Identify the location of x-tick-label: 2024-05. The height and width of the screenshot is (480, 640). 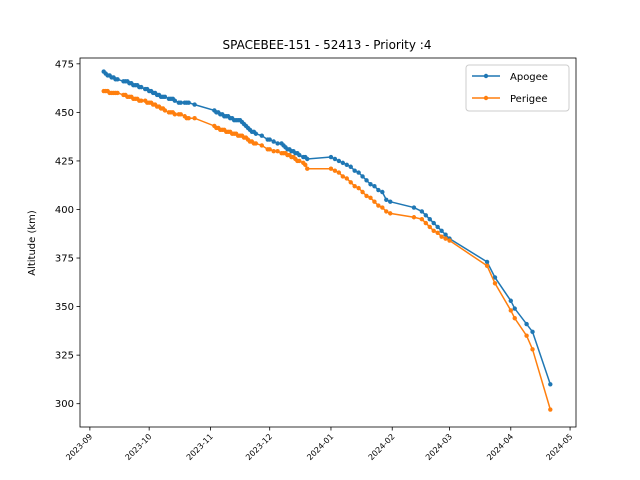
(559, 447).